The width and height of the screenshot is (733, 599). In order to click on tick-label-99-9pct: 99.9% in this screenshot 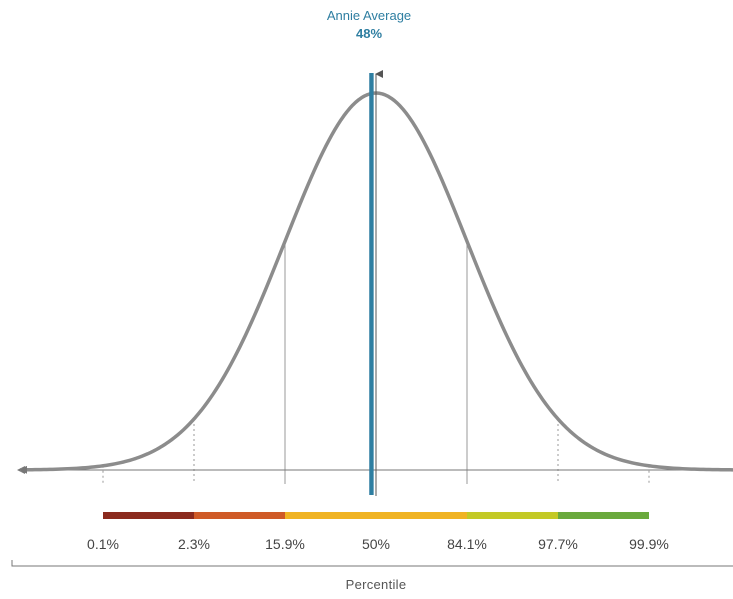, I will do `click(649, 544)`.